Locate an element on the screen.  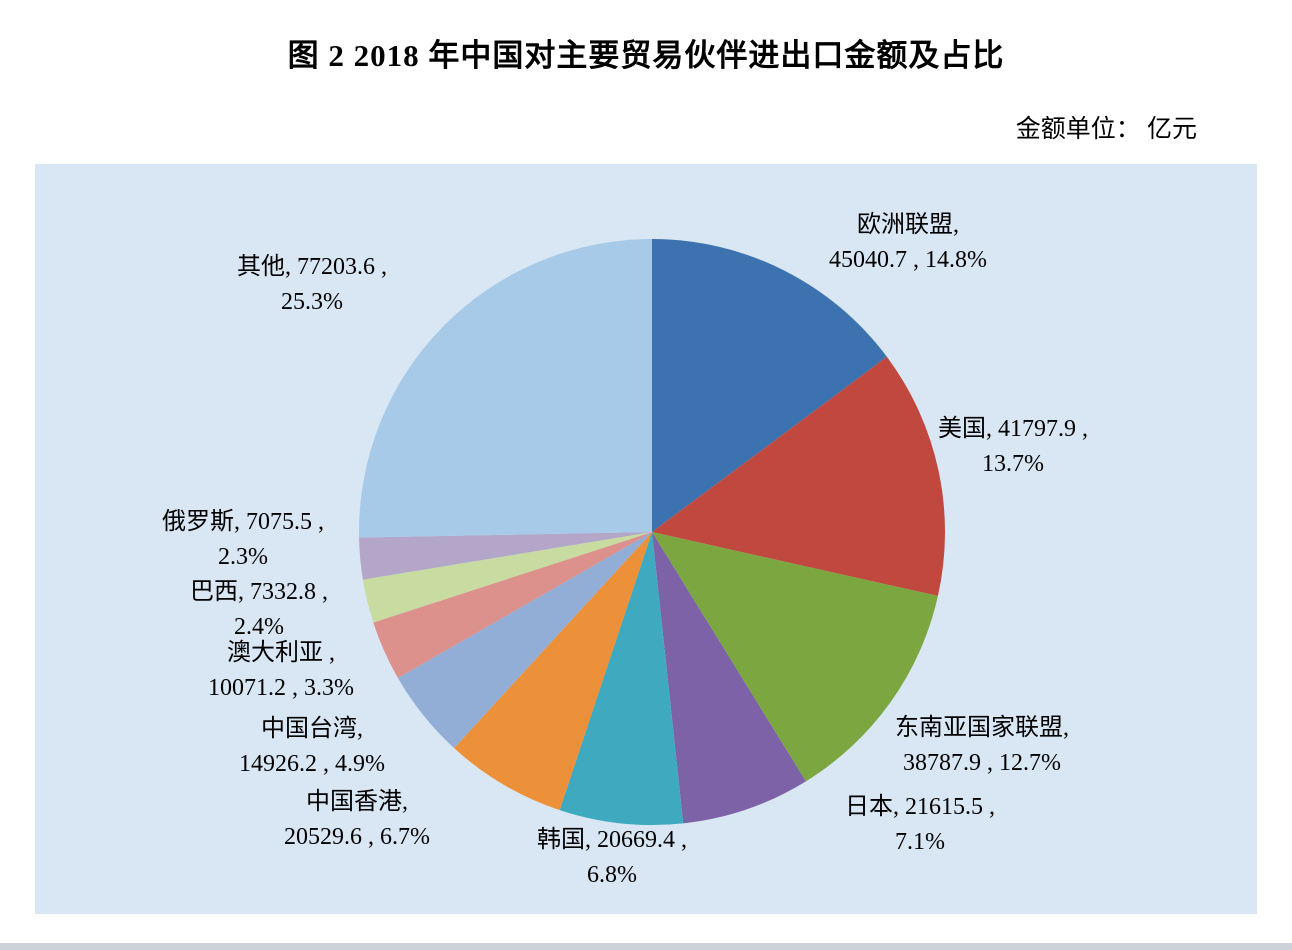
page-bottom-edge is located at coordinates (646, 946).